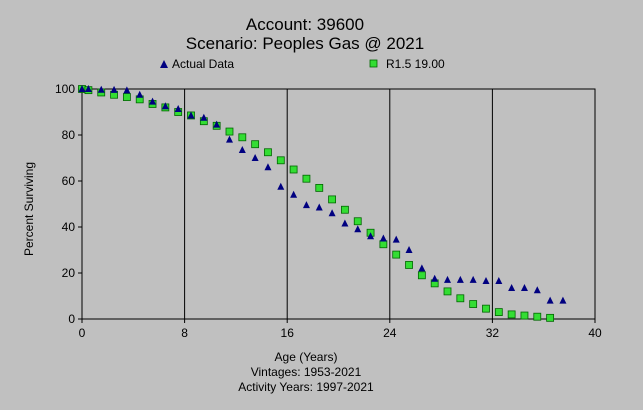 Image resolution: width=643 pixels, height=410 pixels. Describe the element at coordinates (306, 372) in the screenshot. I see `vintages-label: Vintages: 1953-2021` at that location.